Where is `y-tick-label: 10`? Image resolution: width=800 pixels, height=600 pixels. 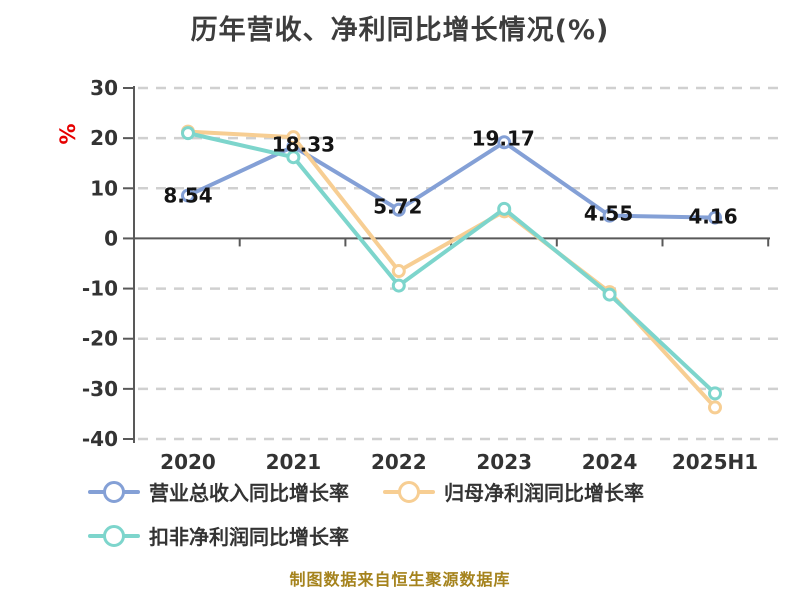 y-tick-label: 10 is located at coordinates (104, 188).